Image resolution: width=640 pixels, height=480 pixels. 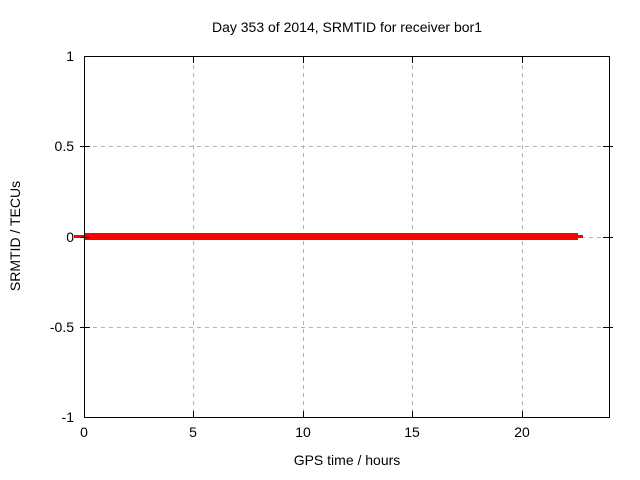 I want to click on y-tick-label: 1, so click(x=70, y=56).